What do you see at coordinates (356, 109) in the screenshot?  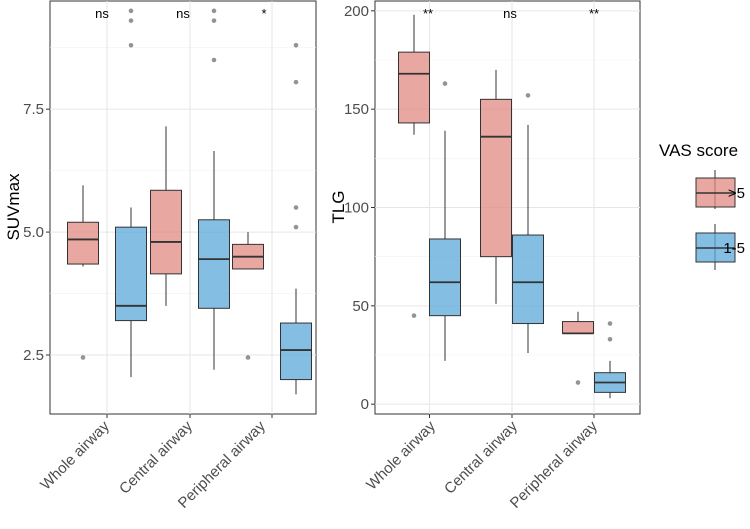 I see `y-tick-label: 150` at bounding box center [356, 109].